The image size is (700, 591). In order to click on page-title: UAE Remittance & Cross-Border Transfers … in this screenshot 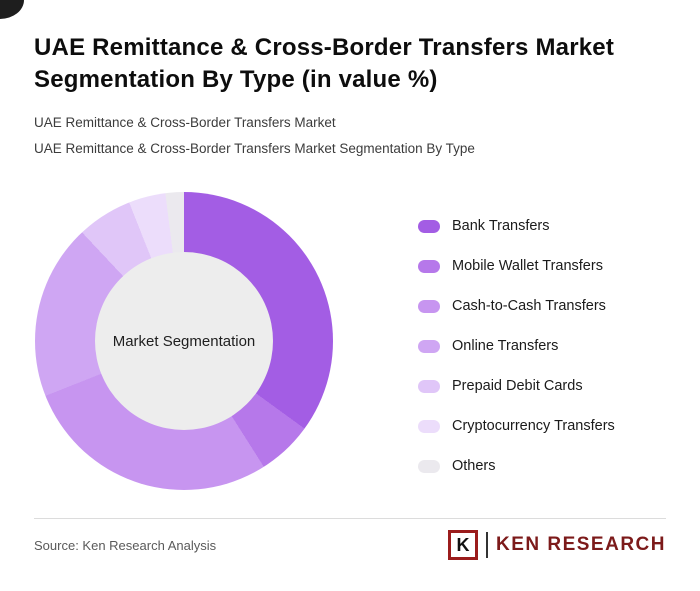, I will do `click(324, 63)`.